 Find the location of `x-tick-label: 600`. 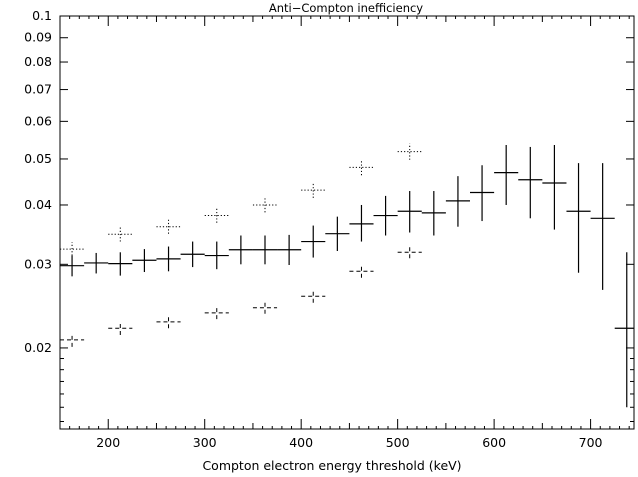

x-tick-label: 600 is located at coordinates (494, 442).